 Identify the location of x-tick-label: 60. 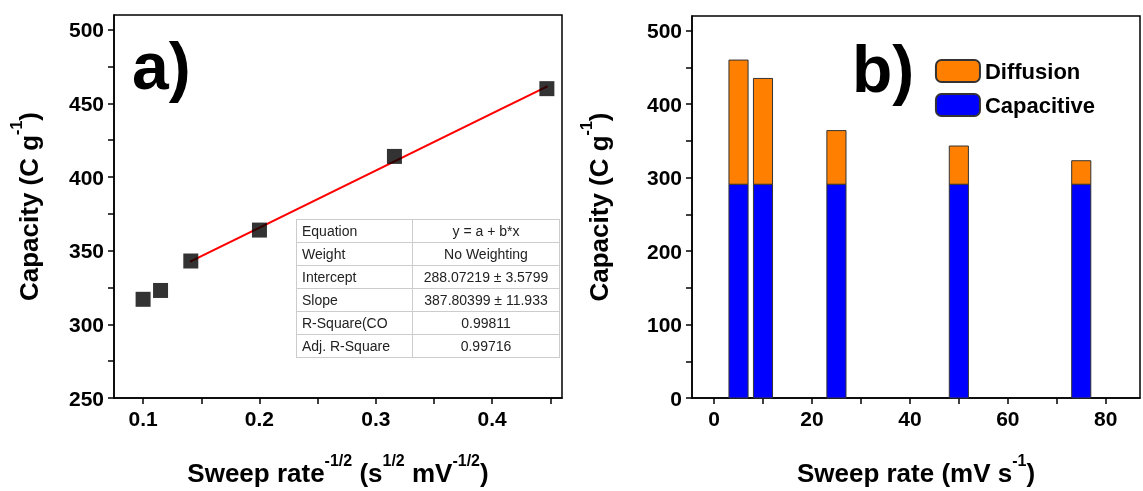
(1008, 418).